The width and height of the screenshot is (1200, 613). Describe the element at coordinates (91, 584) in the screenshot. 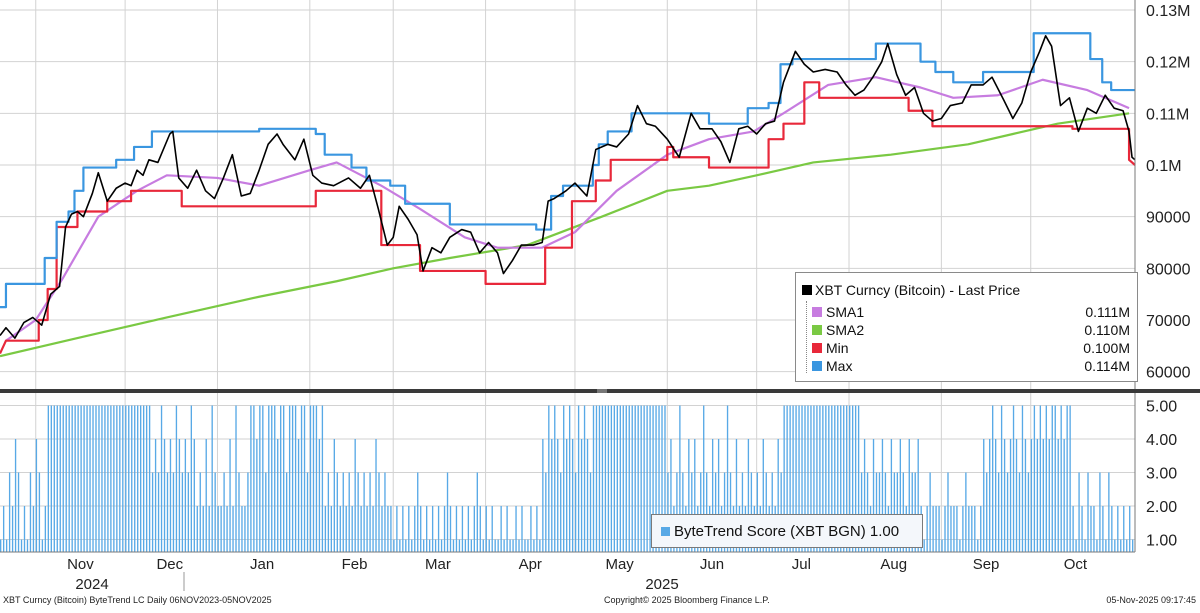

I see `year-label-2024: 2024` at that location.